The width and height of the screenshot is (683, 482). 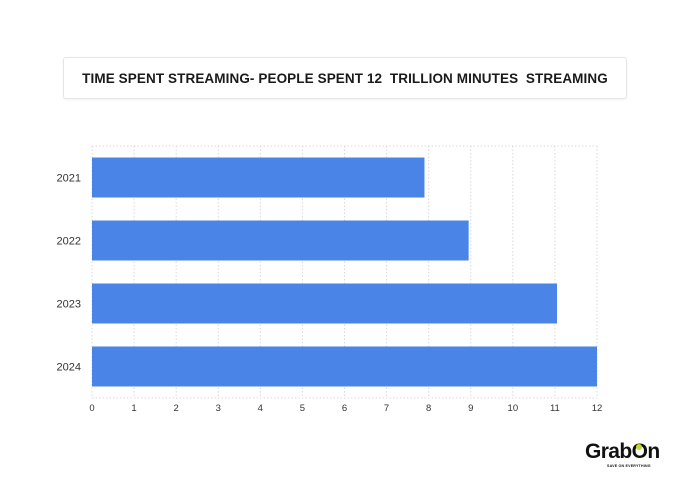 I want to click on y-tick-label-2021: 2021, so click(x=69, y=179).